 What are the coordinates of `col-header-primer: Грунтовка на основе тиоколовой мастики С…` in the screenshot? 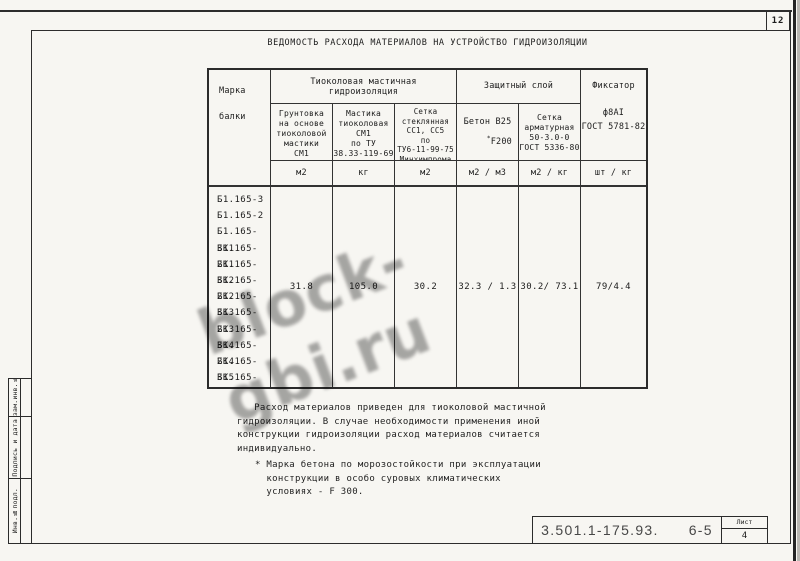 It's located at (302, 132).